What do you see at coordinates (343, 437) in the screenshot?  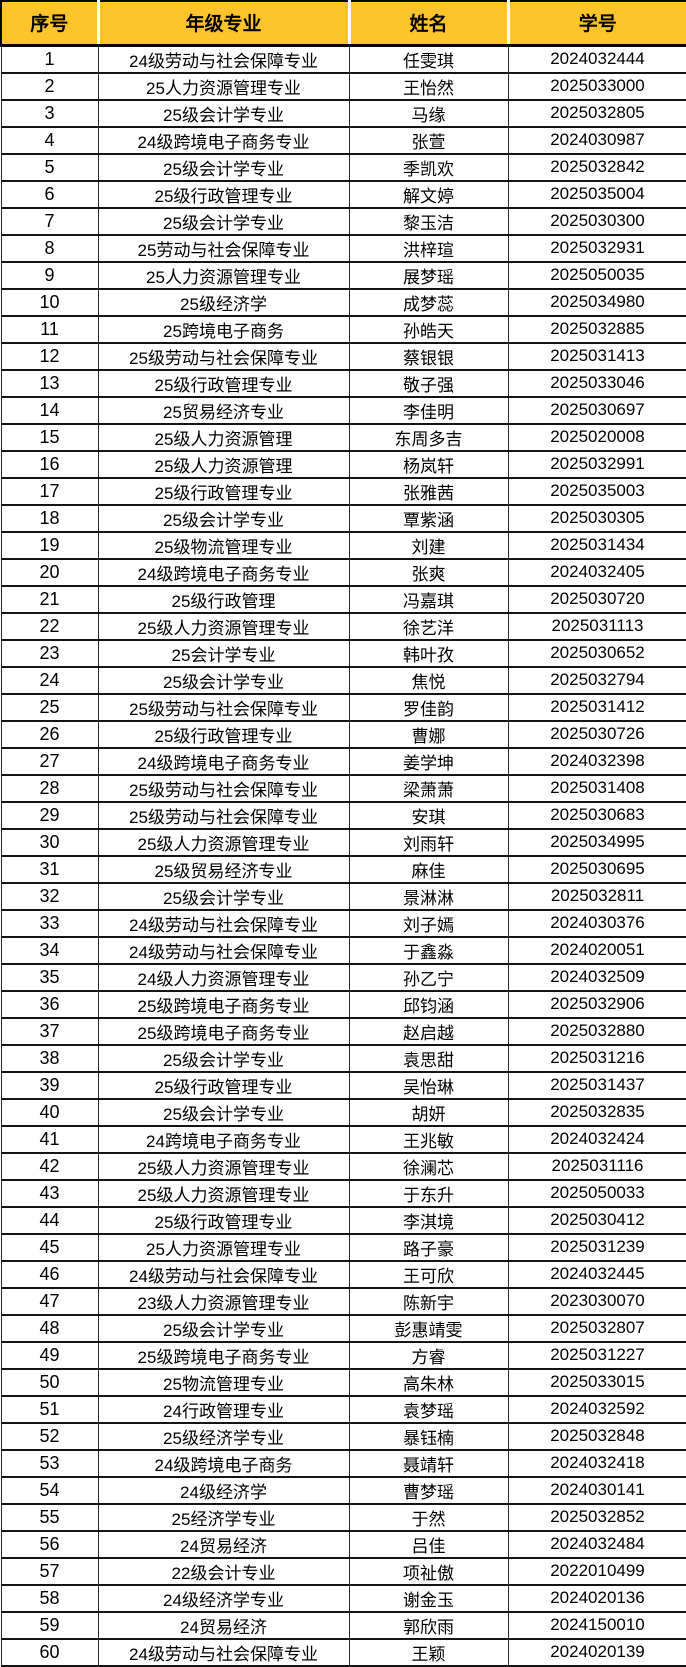 I see `table-row: 15 25级人力资源管理 东周多吉 2025020008` at bounding box center [343, 437].